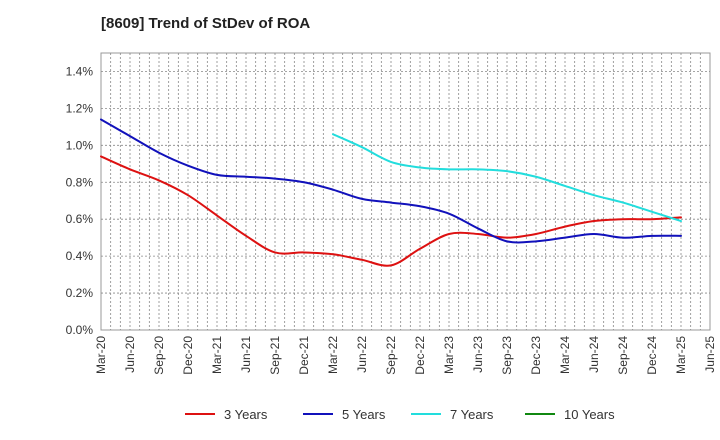 This screenshot has width=720, height=440. What do you see at coordinates (472, 414) in the screenshot?
I see `legend-label-2: 7 Years` at bounding box center [472, 414].